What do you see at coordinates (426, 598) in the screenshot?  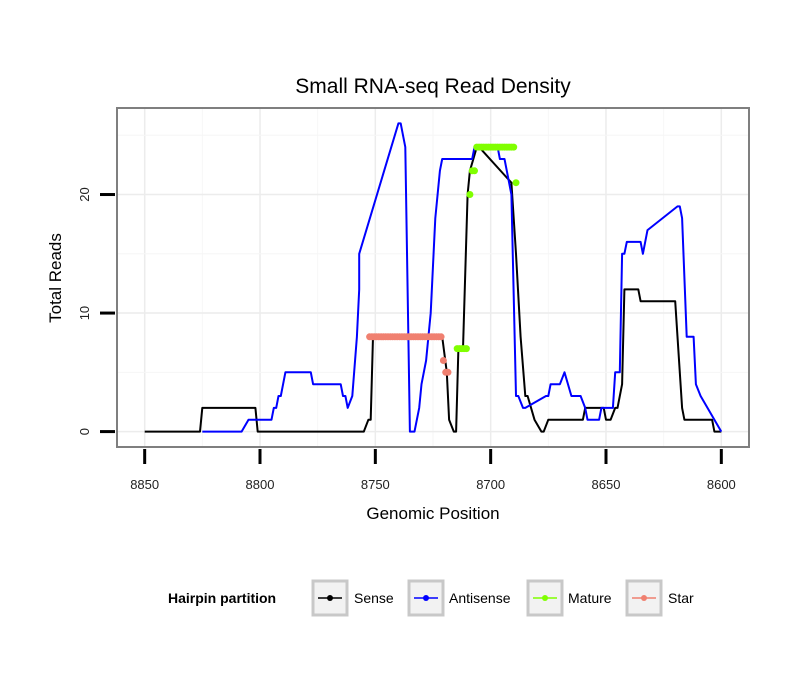 I see `legend-key-antisense-point` at bounding box center [426, 598].